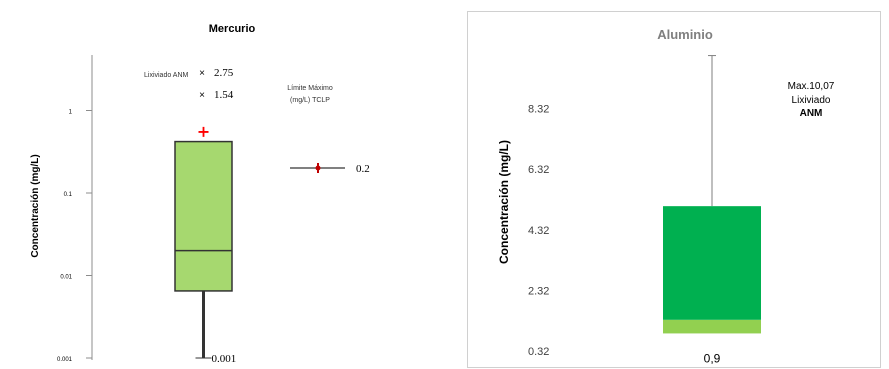  I want to click on chart-title: Aluminio, so click(685, 34).